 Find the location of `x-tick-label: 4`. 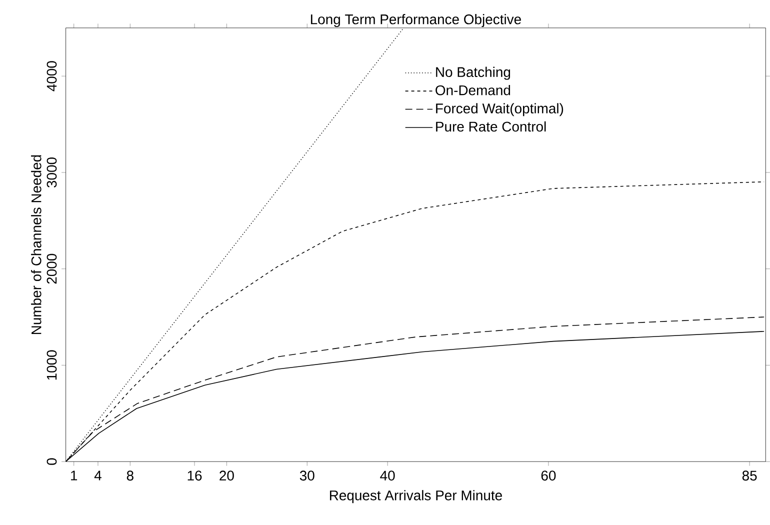

x-tick-label: 4 is located at coordinates (98, 475).